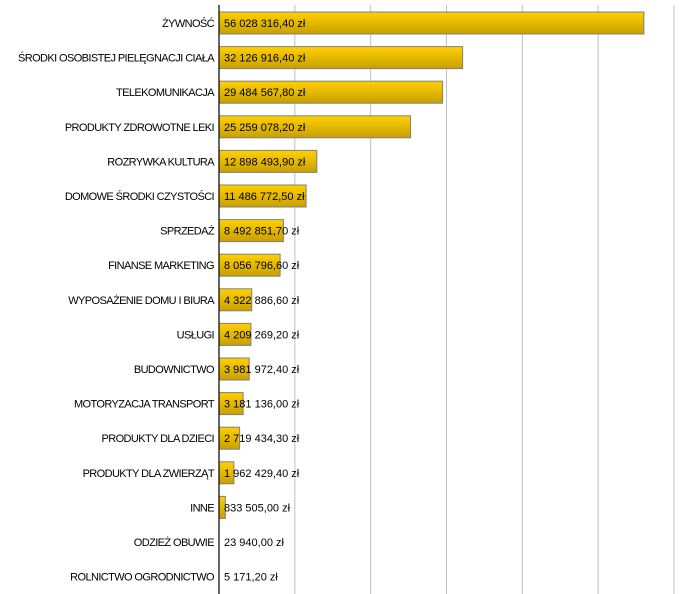  I want to click on category-label: ODZIEŻ OBUWIE, so click(174, 542).